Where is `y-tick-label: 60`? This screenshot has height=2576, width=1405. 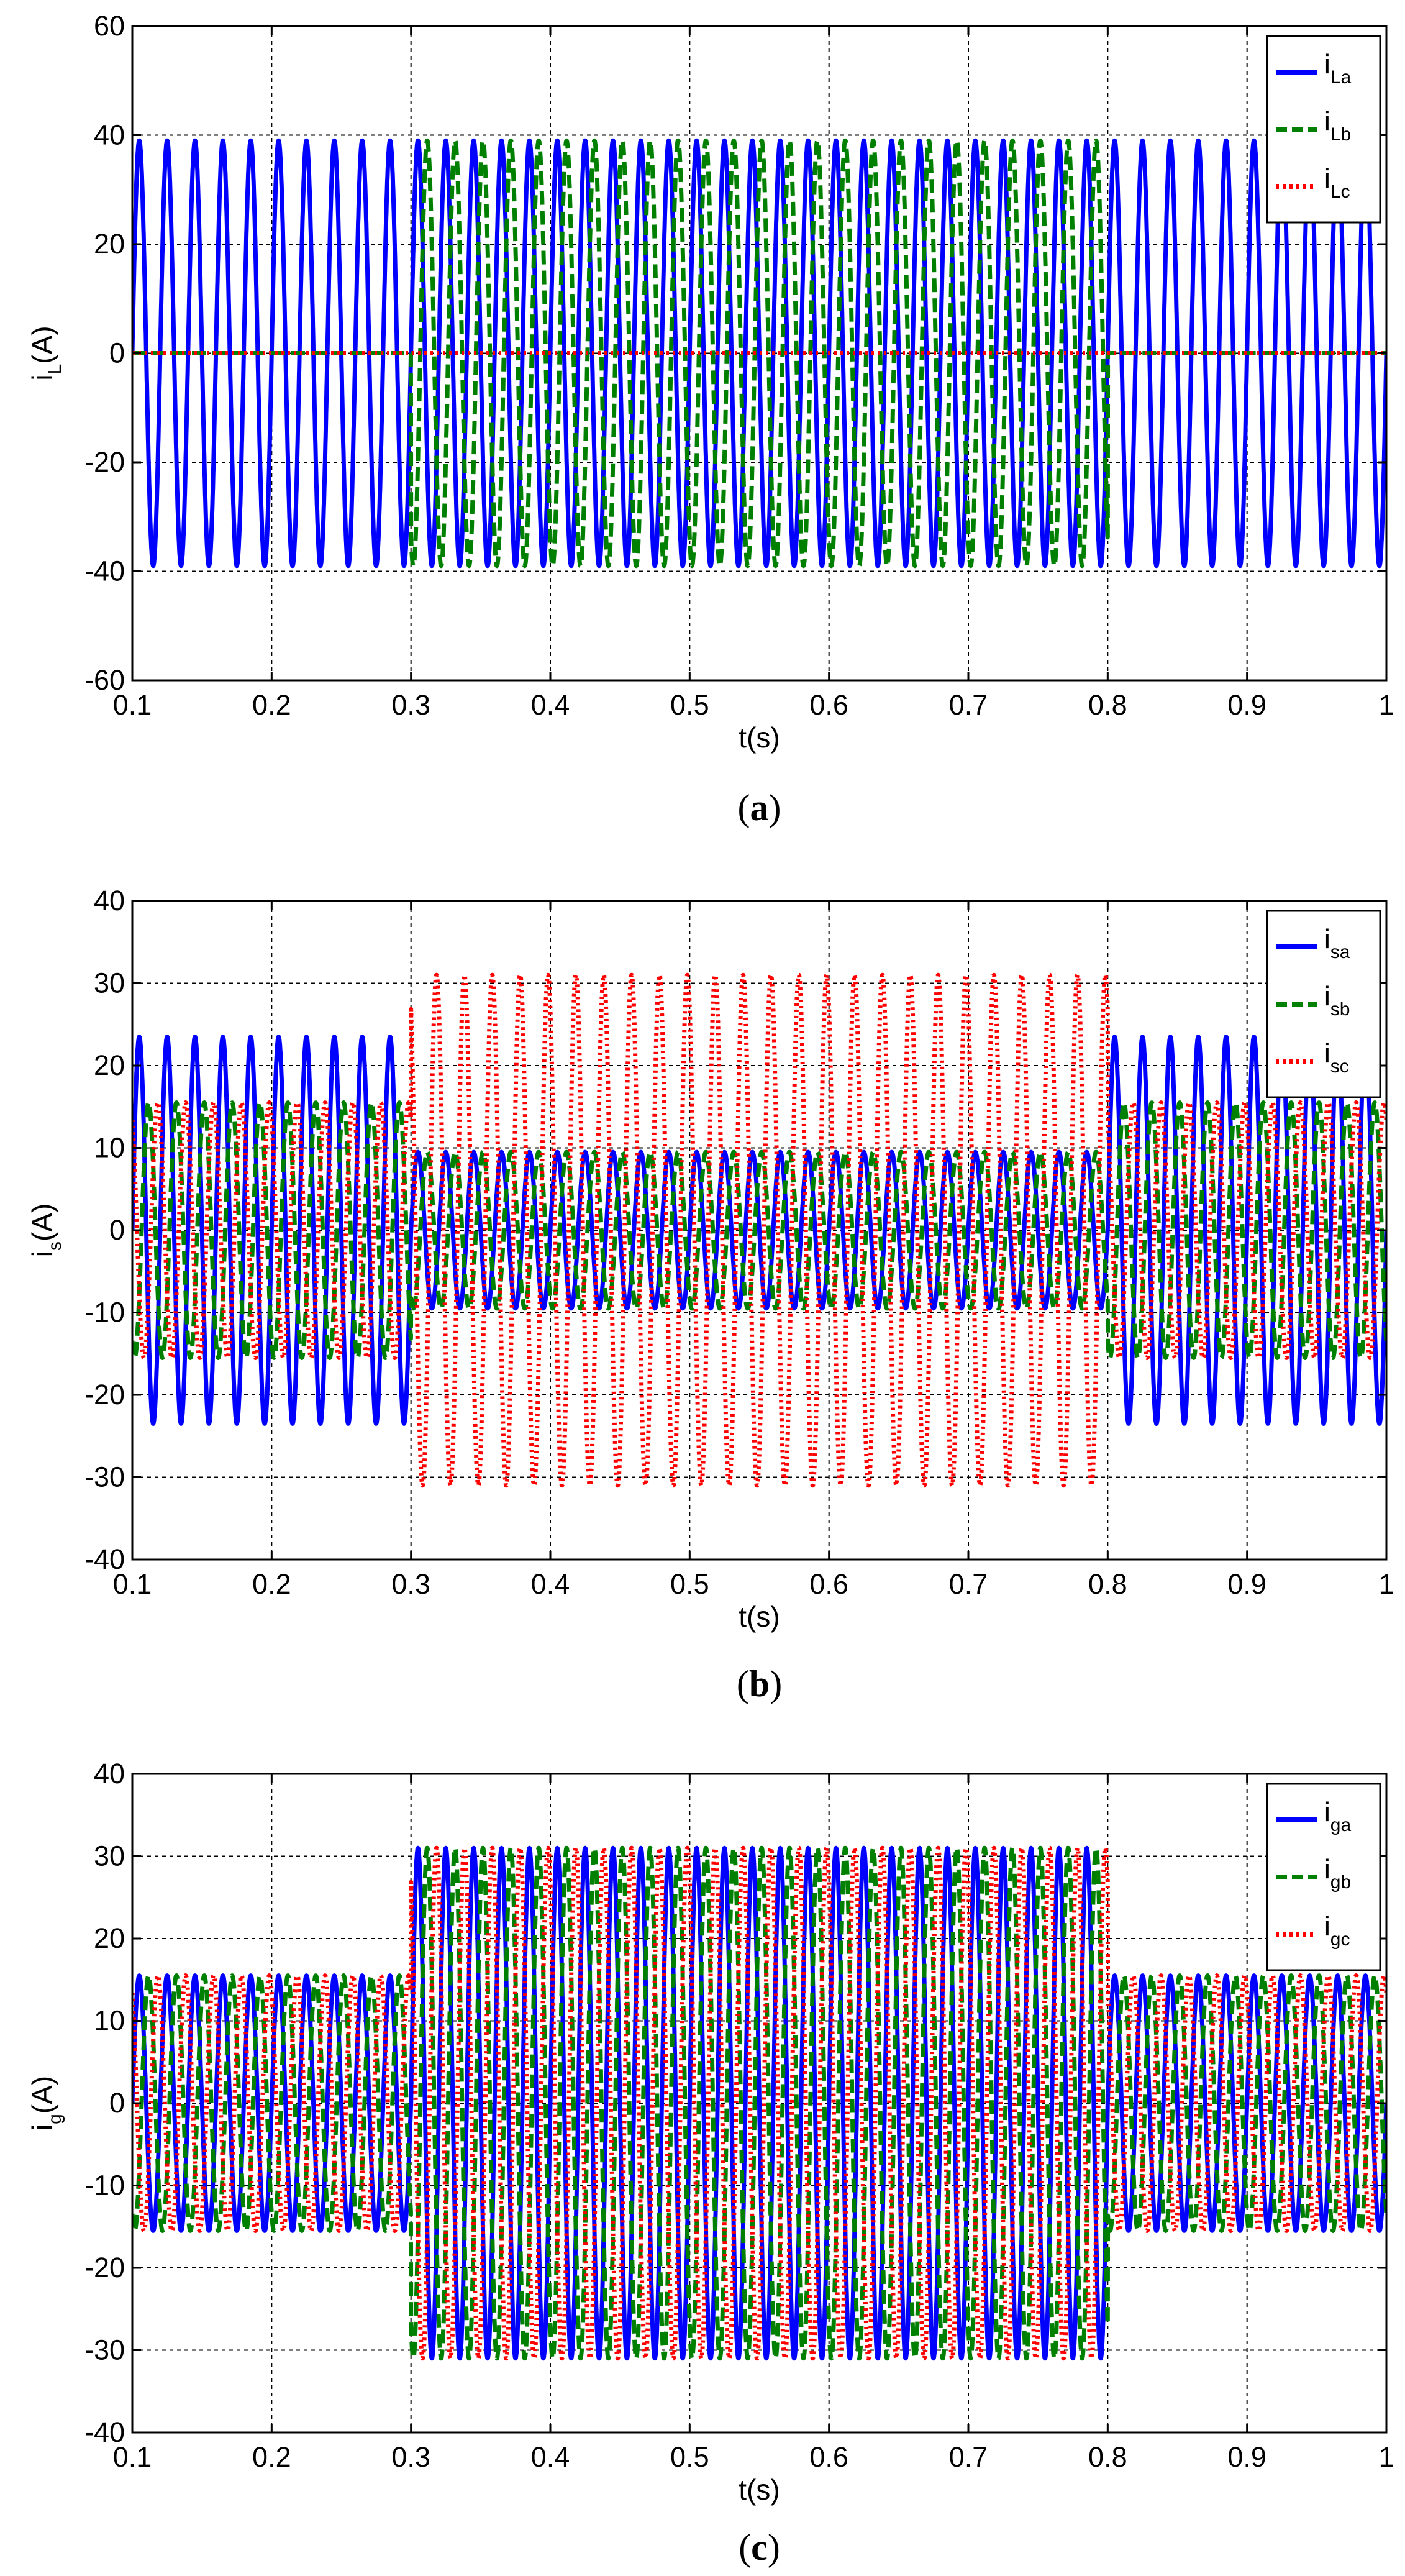
y-tick-label: 60 is located at coordinates (109, 26).